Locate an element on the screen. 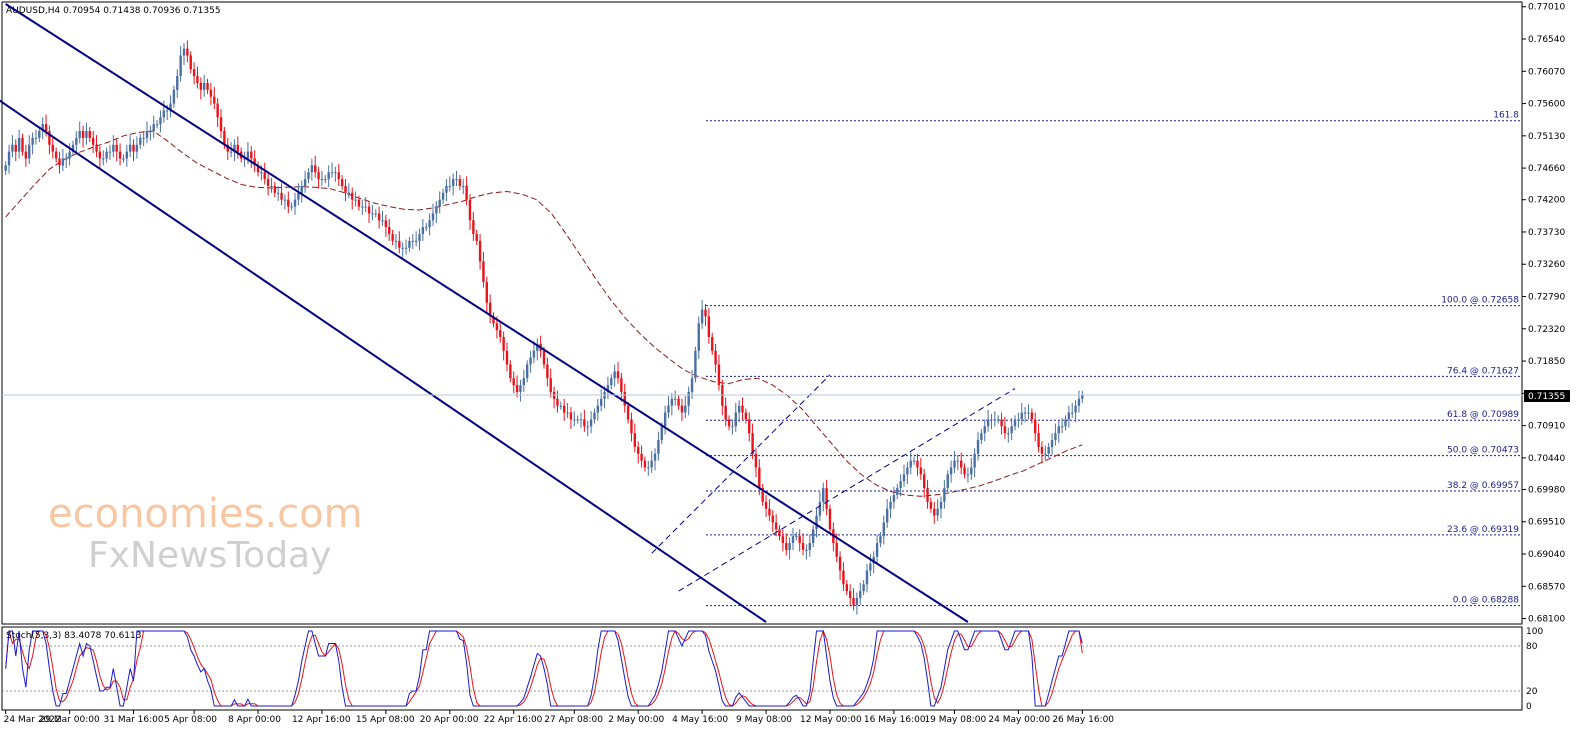  time-tick-label: 26 May 16:00 is located at coordinates (1083, 720).